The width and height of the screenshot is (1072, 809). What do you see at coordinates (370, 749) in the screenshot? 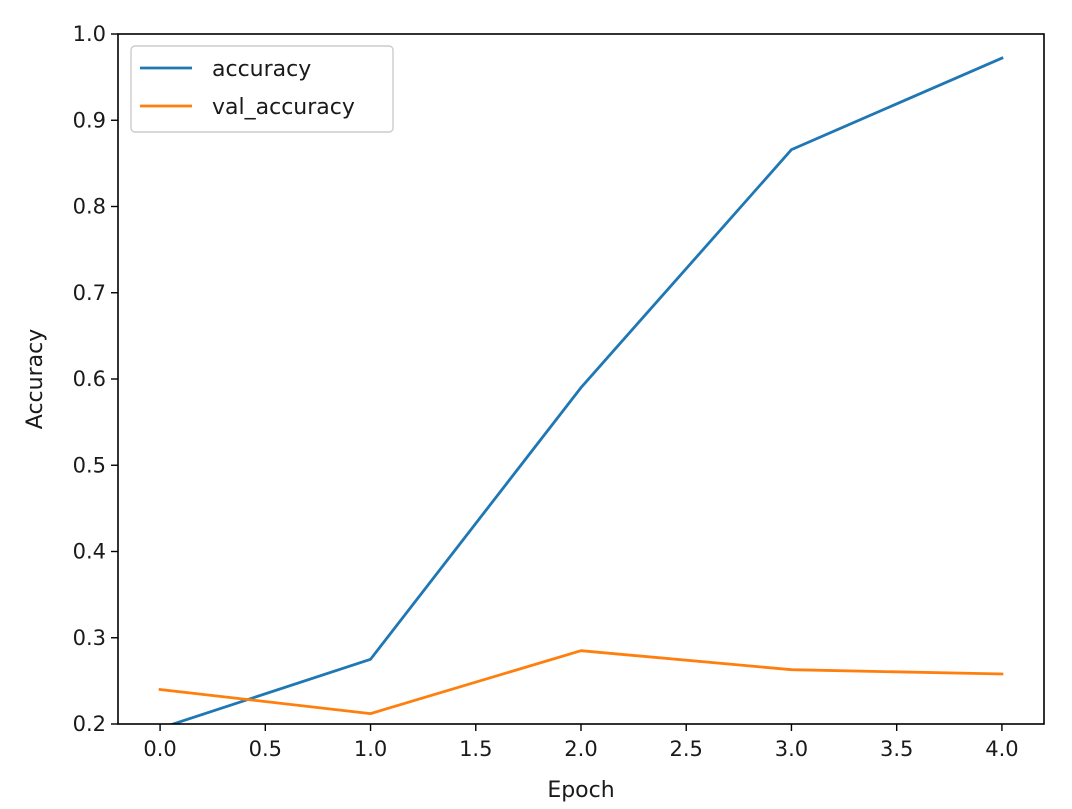
I see `x-tick-label: 1.0` at bounding box center [370, 749].